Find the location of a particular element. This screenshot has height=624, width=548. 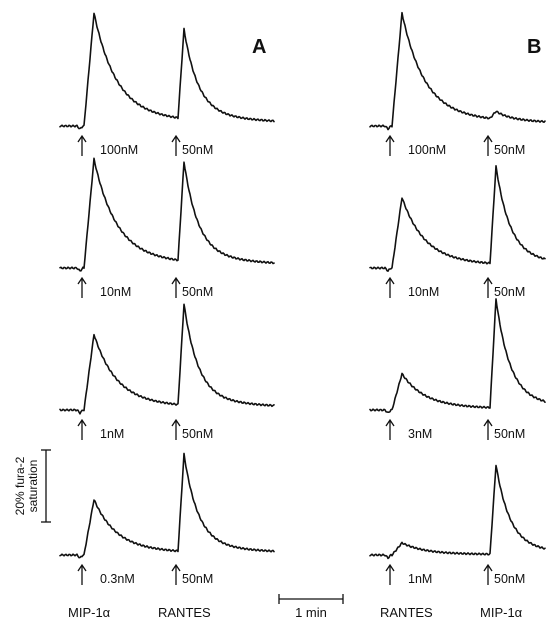

intensity-scale-bar: 20% fura-2 saturation is located at coordinates (32, 486).